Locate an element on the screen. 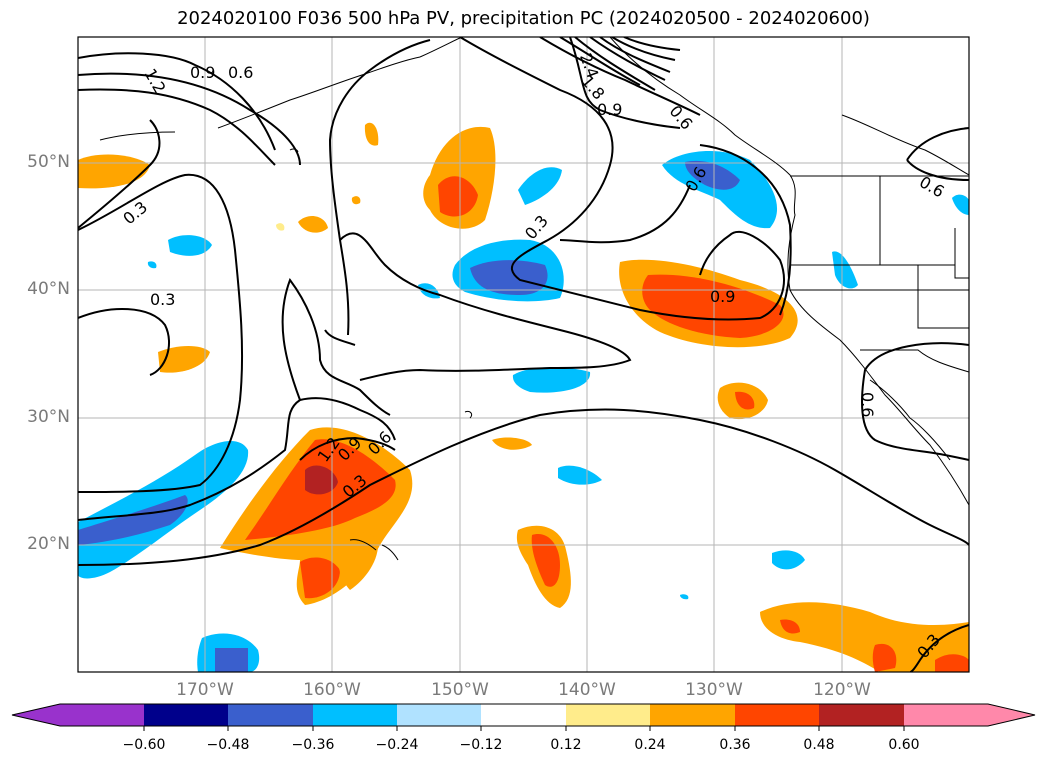 The width and height of the screenshot is (1047, 765). colorbar-tick-label: −0.48 is located at coordinates (228, 745).